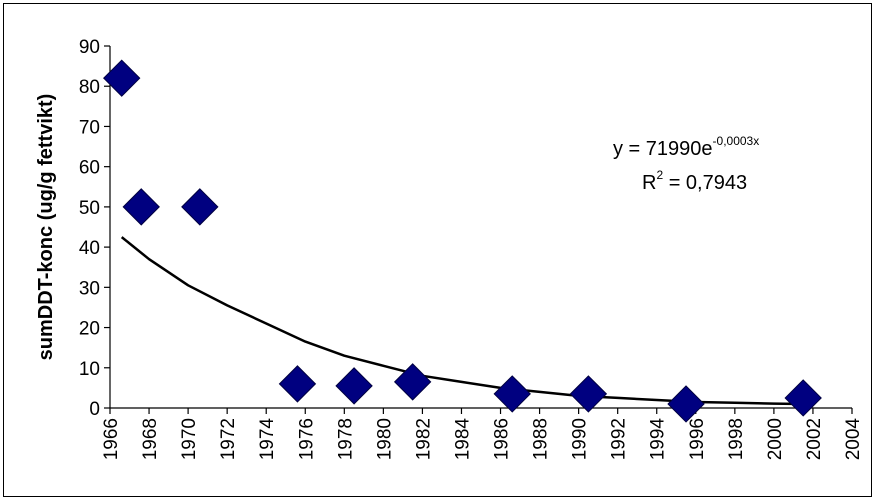 The height and width of the screenshot is (502, 877). I want to click on x-tick-label: 2004, so click(853, 439).